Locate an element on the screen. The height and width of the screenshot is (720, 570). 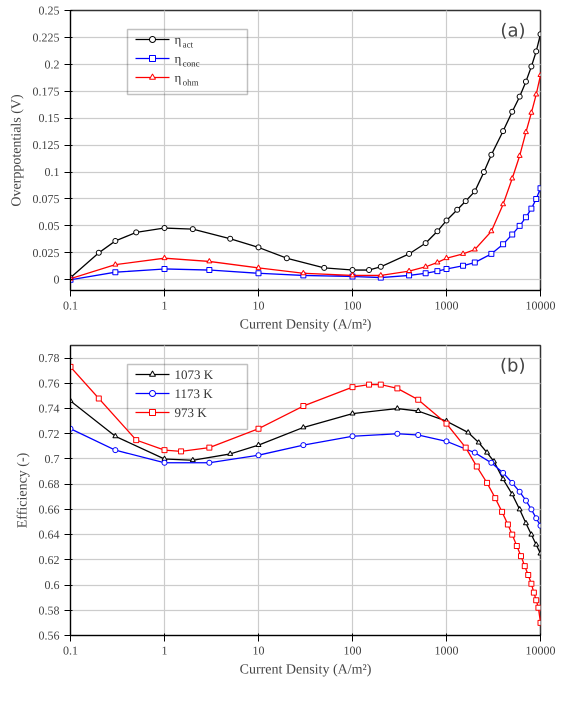
y-axis-title: Efficiency (-) is located at coordinates (23, 490).